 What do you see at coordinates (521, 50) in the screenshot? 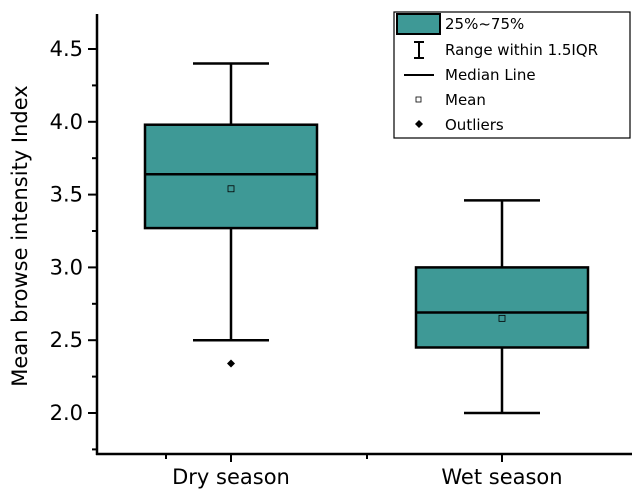
I see `legend-entry-label: Range within 1.5IQR` at bounding box center [521, 50].